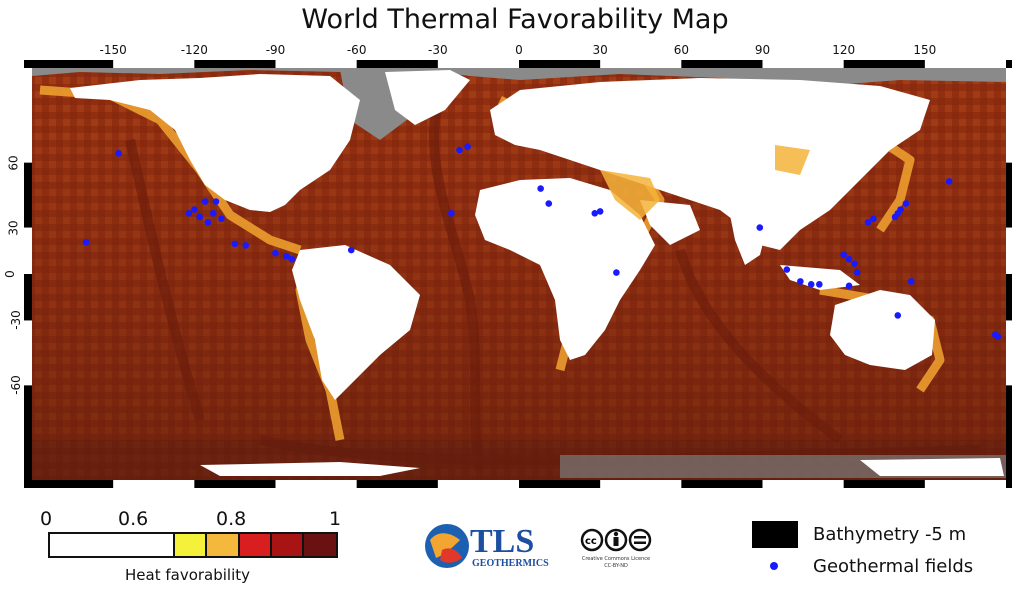 The height and width of the screenshot is (595, 1030). I want to click on longitude-tick-label: -30, so click(438, 50).